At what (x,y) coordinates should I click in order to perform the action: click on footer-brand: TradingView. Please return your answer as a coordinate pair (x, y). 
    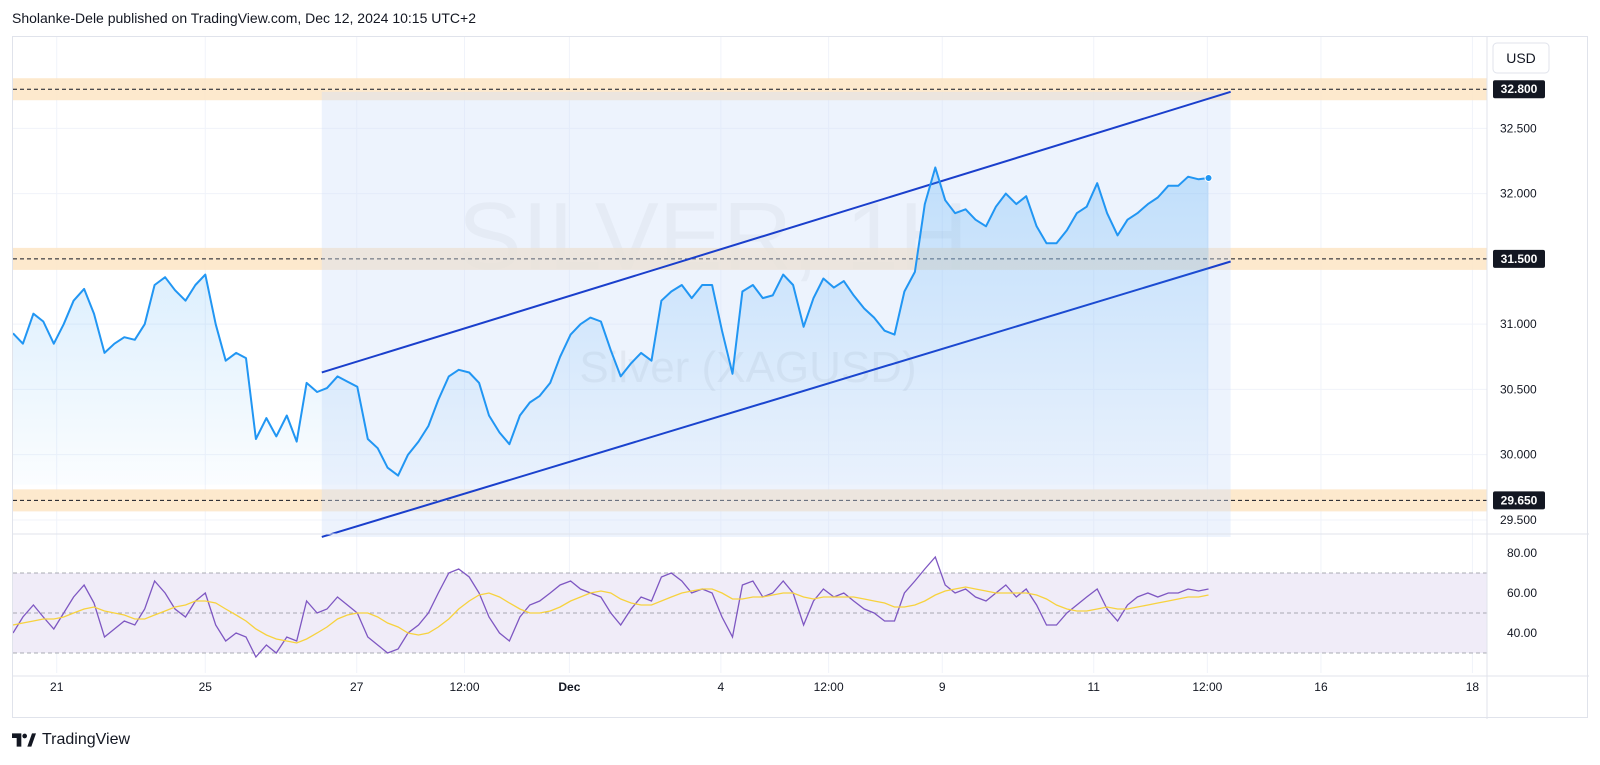
    Looking at the image, I should click on (71, 740).